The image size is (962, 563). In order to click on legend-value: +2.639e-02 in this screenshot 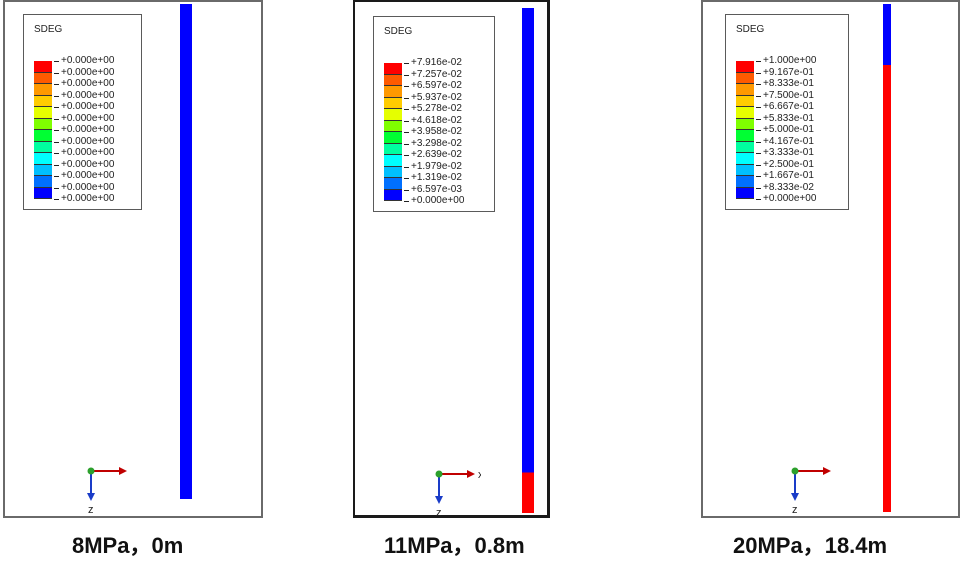, I will do `click(436, 154)`.